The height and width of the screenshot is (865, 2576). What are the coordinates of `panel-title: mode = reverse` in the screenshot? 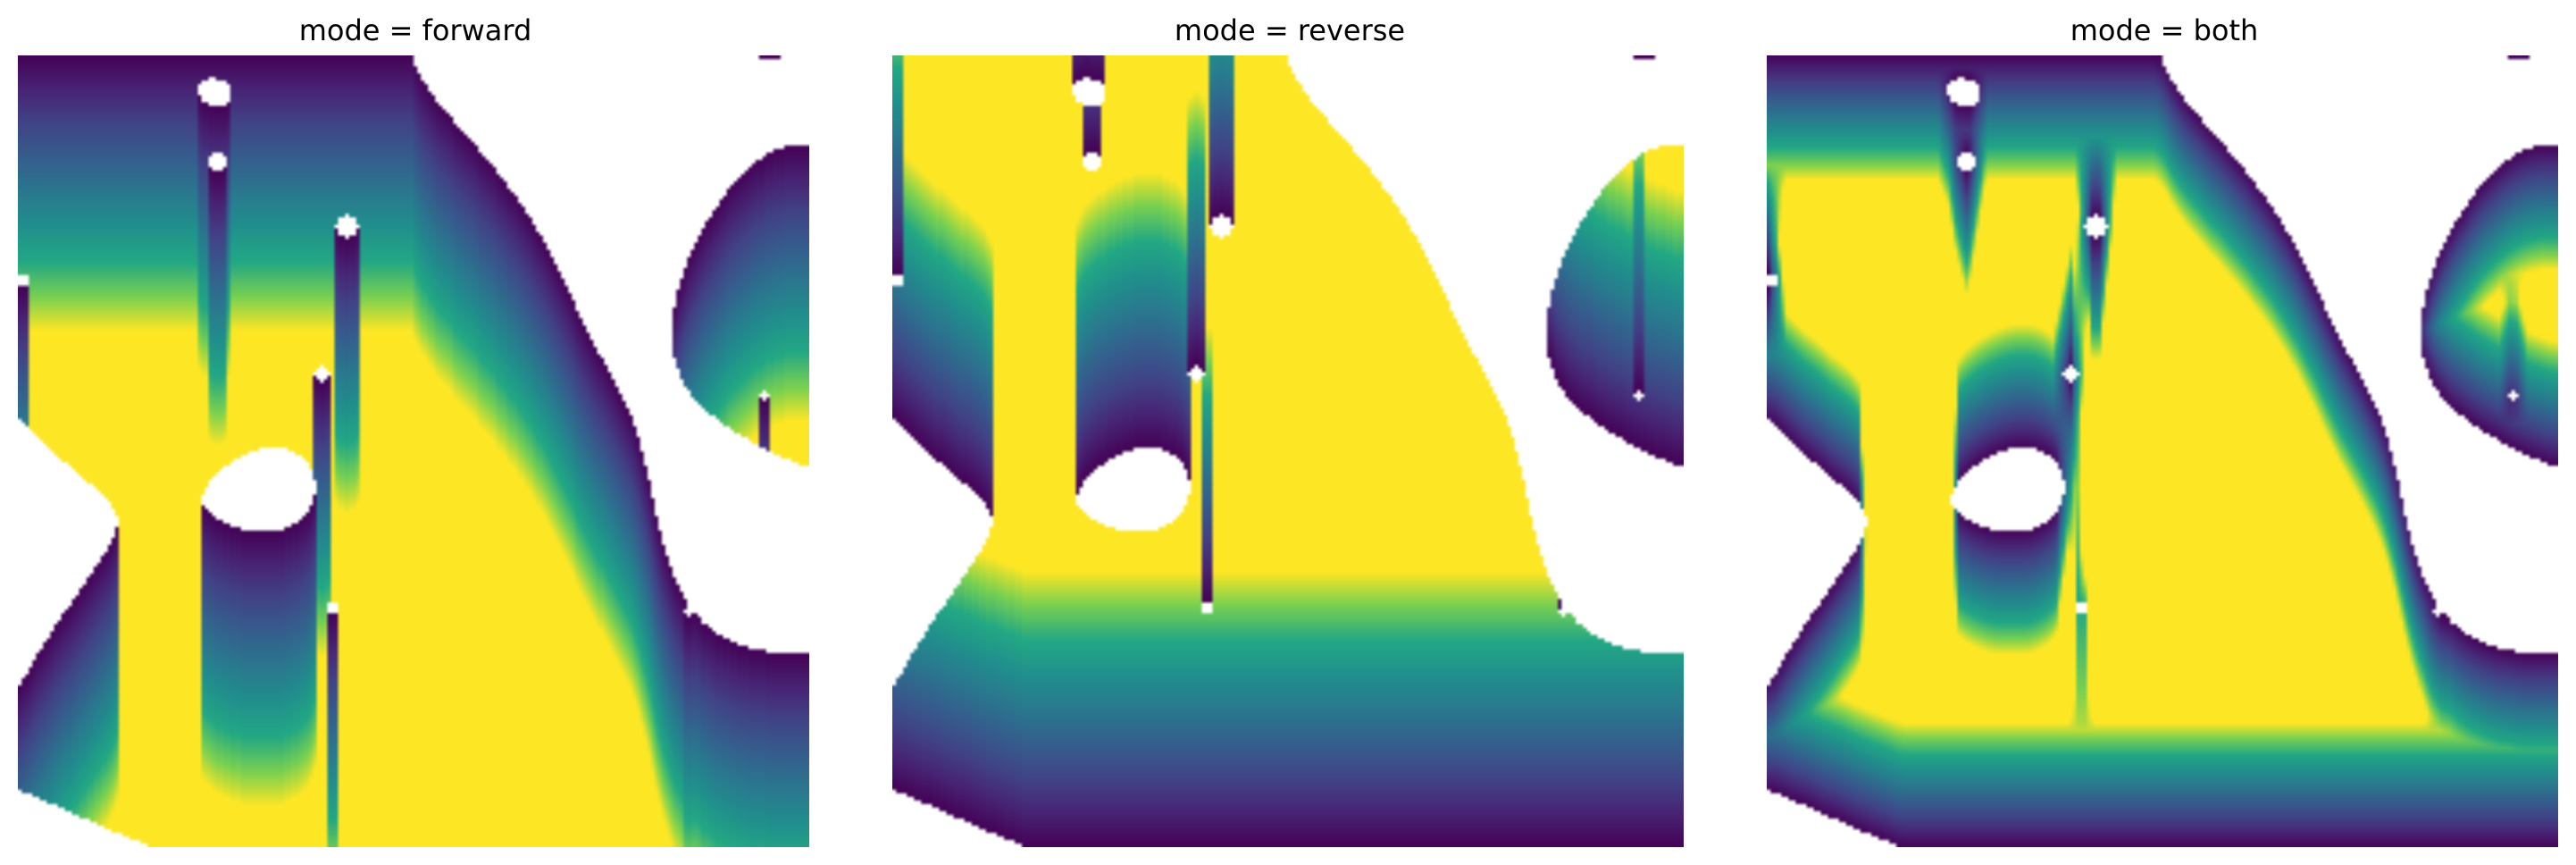 It's located at (1290, 30).